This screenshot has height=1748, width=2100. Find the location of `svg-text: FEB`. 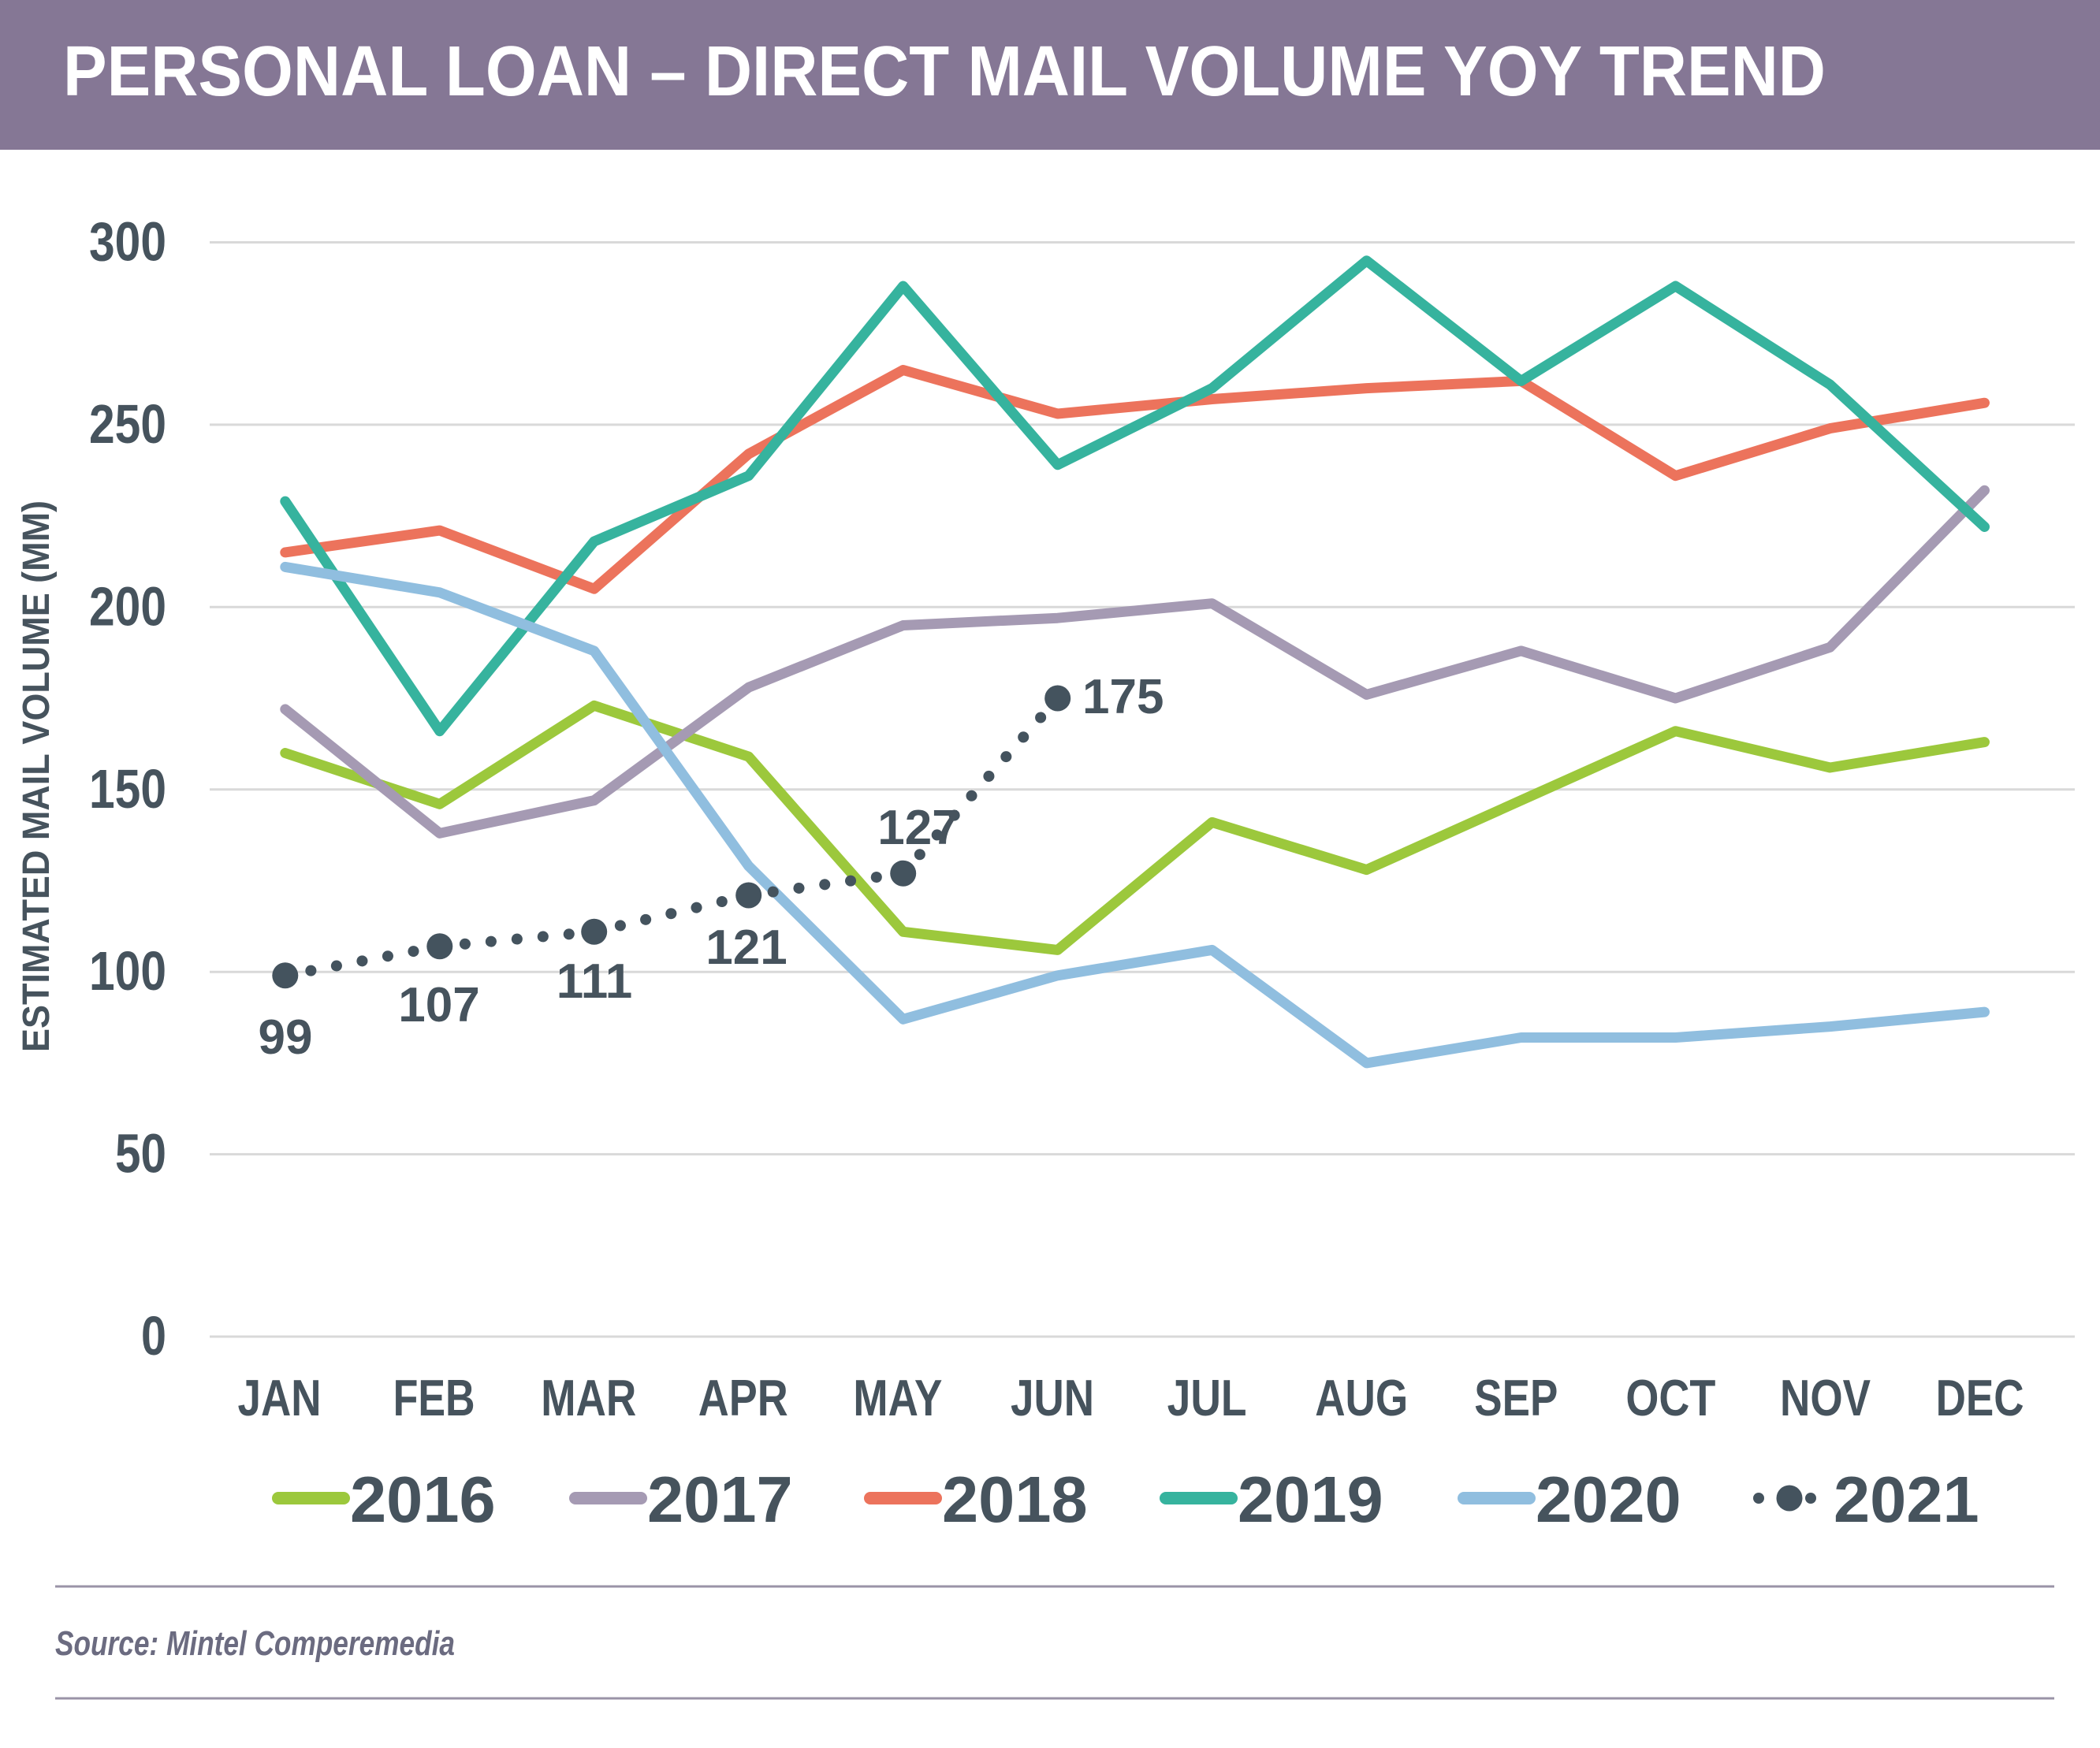

svg-text: FEB is located at coordinates (434, 1397).